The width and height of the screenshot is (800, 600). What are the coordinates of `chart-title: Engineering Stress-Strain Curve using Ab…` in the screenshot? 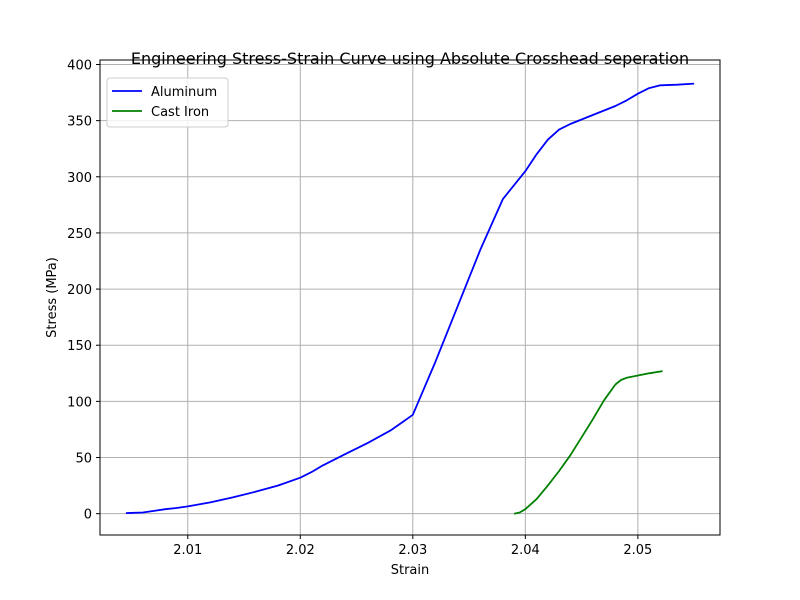 It's located at (410, 58).